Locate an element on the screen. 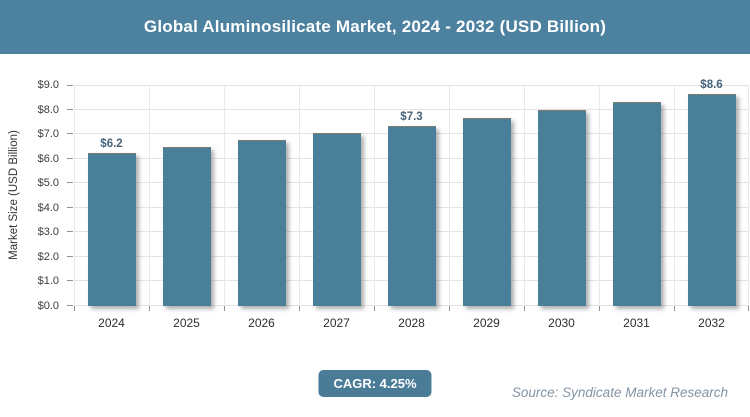 This screenshot has height=417, width=750. bar-2030 is located at coordinates (561, 207).